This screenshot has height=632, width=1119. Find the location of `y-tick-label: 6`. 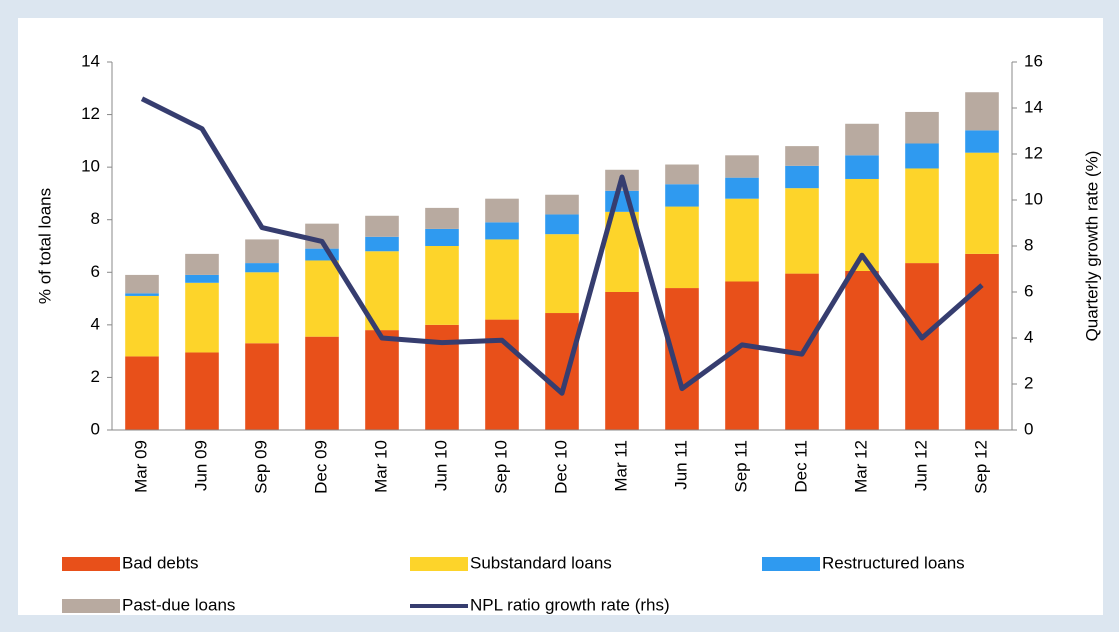

y-tick-label: 6 is located at coordinates (95, 271).